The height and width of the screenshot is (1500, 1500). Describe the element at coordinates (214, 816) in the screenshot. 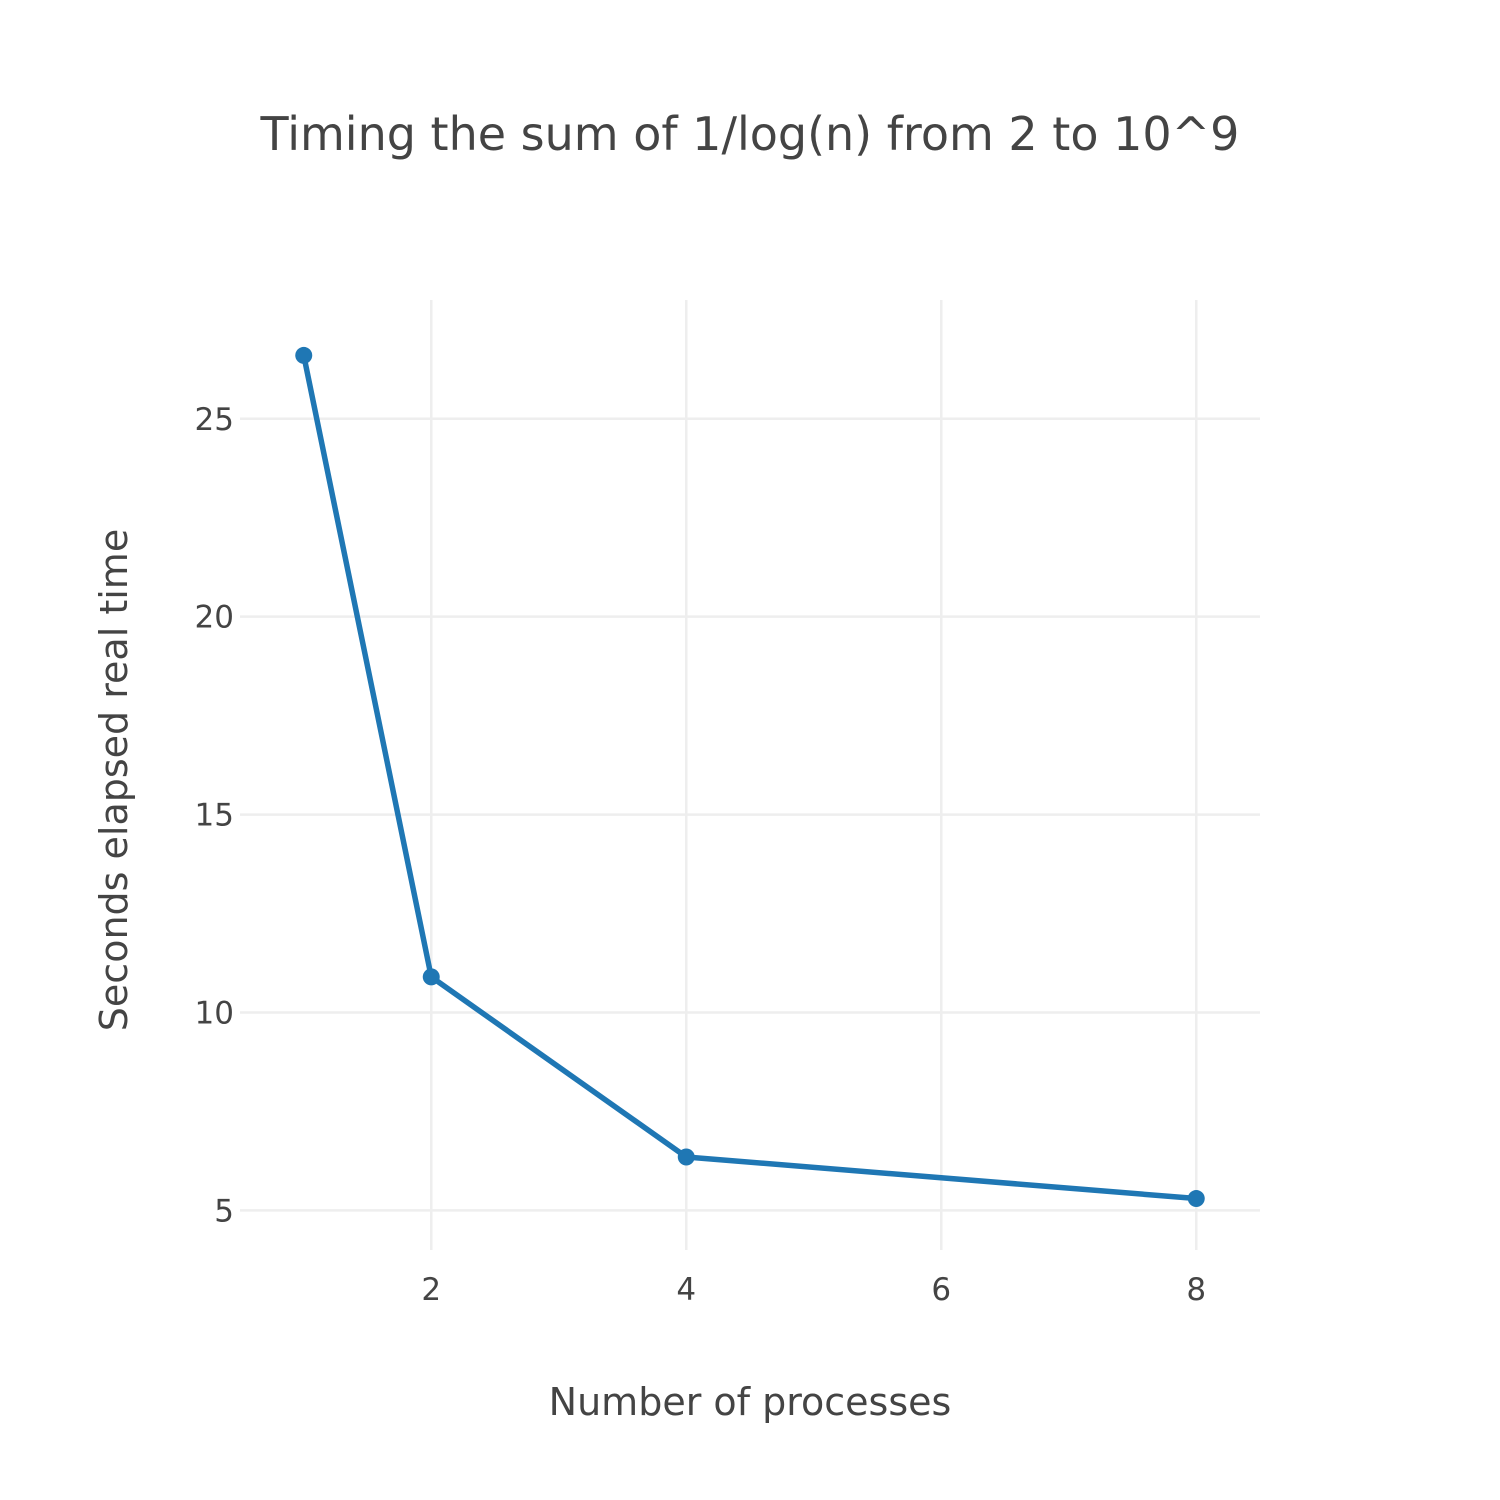

I see `y-tick-label: 15` at that location.